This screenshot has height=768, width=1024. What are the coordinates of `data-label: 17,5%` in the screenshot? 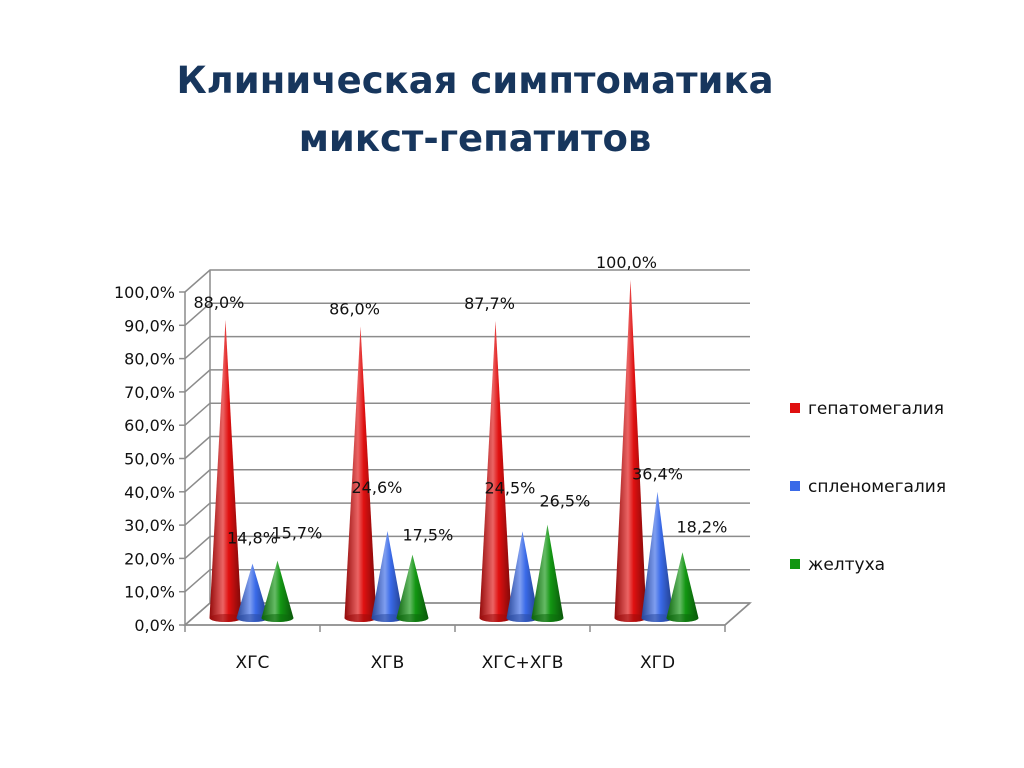 It's located at (427, 535).